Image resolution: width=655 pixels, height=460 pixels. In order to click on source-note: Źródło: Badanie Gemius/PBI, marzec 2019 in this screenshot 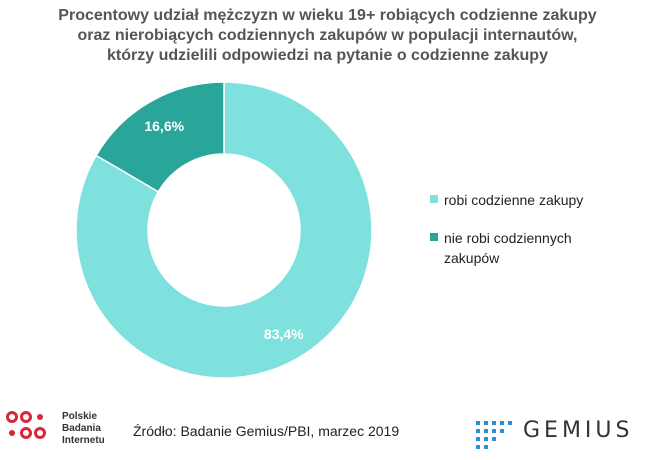, I will do `click(266, 431)`.